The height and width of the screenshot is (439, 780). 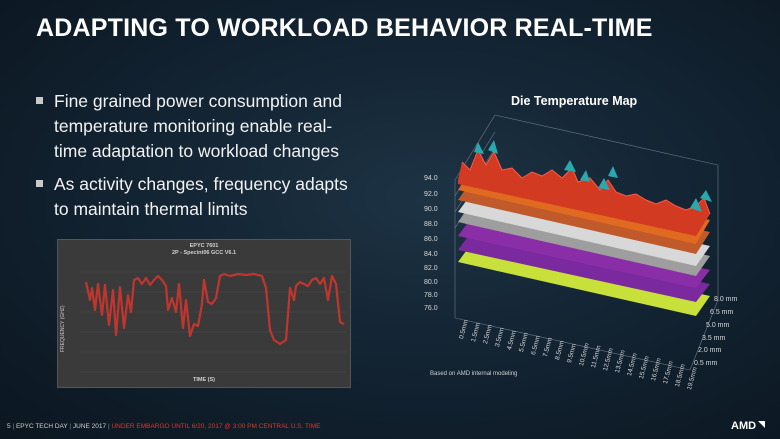 I want to click on x-tick: 14.5mm, so click(x=632, y=364).